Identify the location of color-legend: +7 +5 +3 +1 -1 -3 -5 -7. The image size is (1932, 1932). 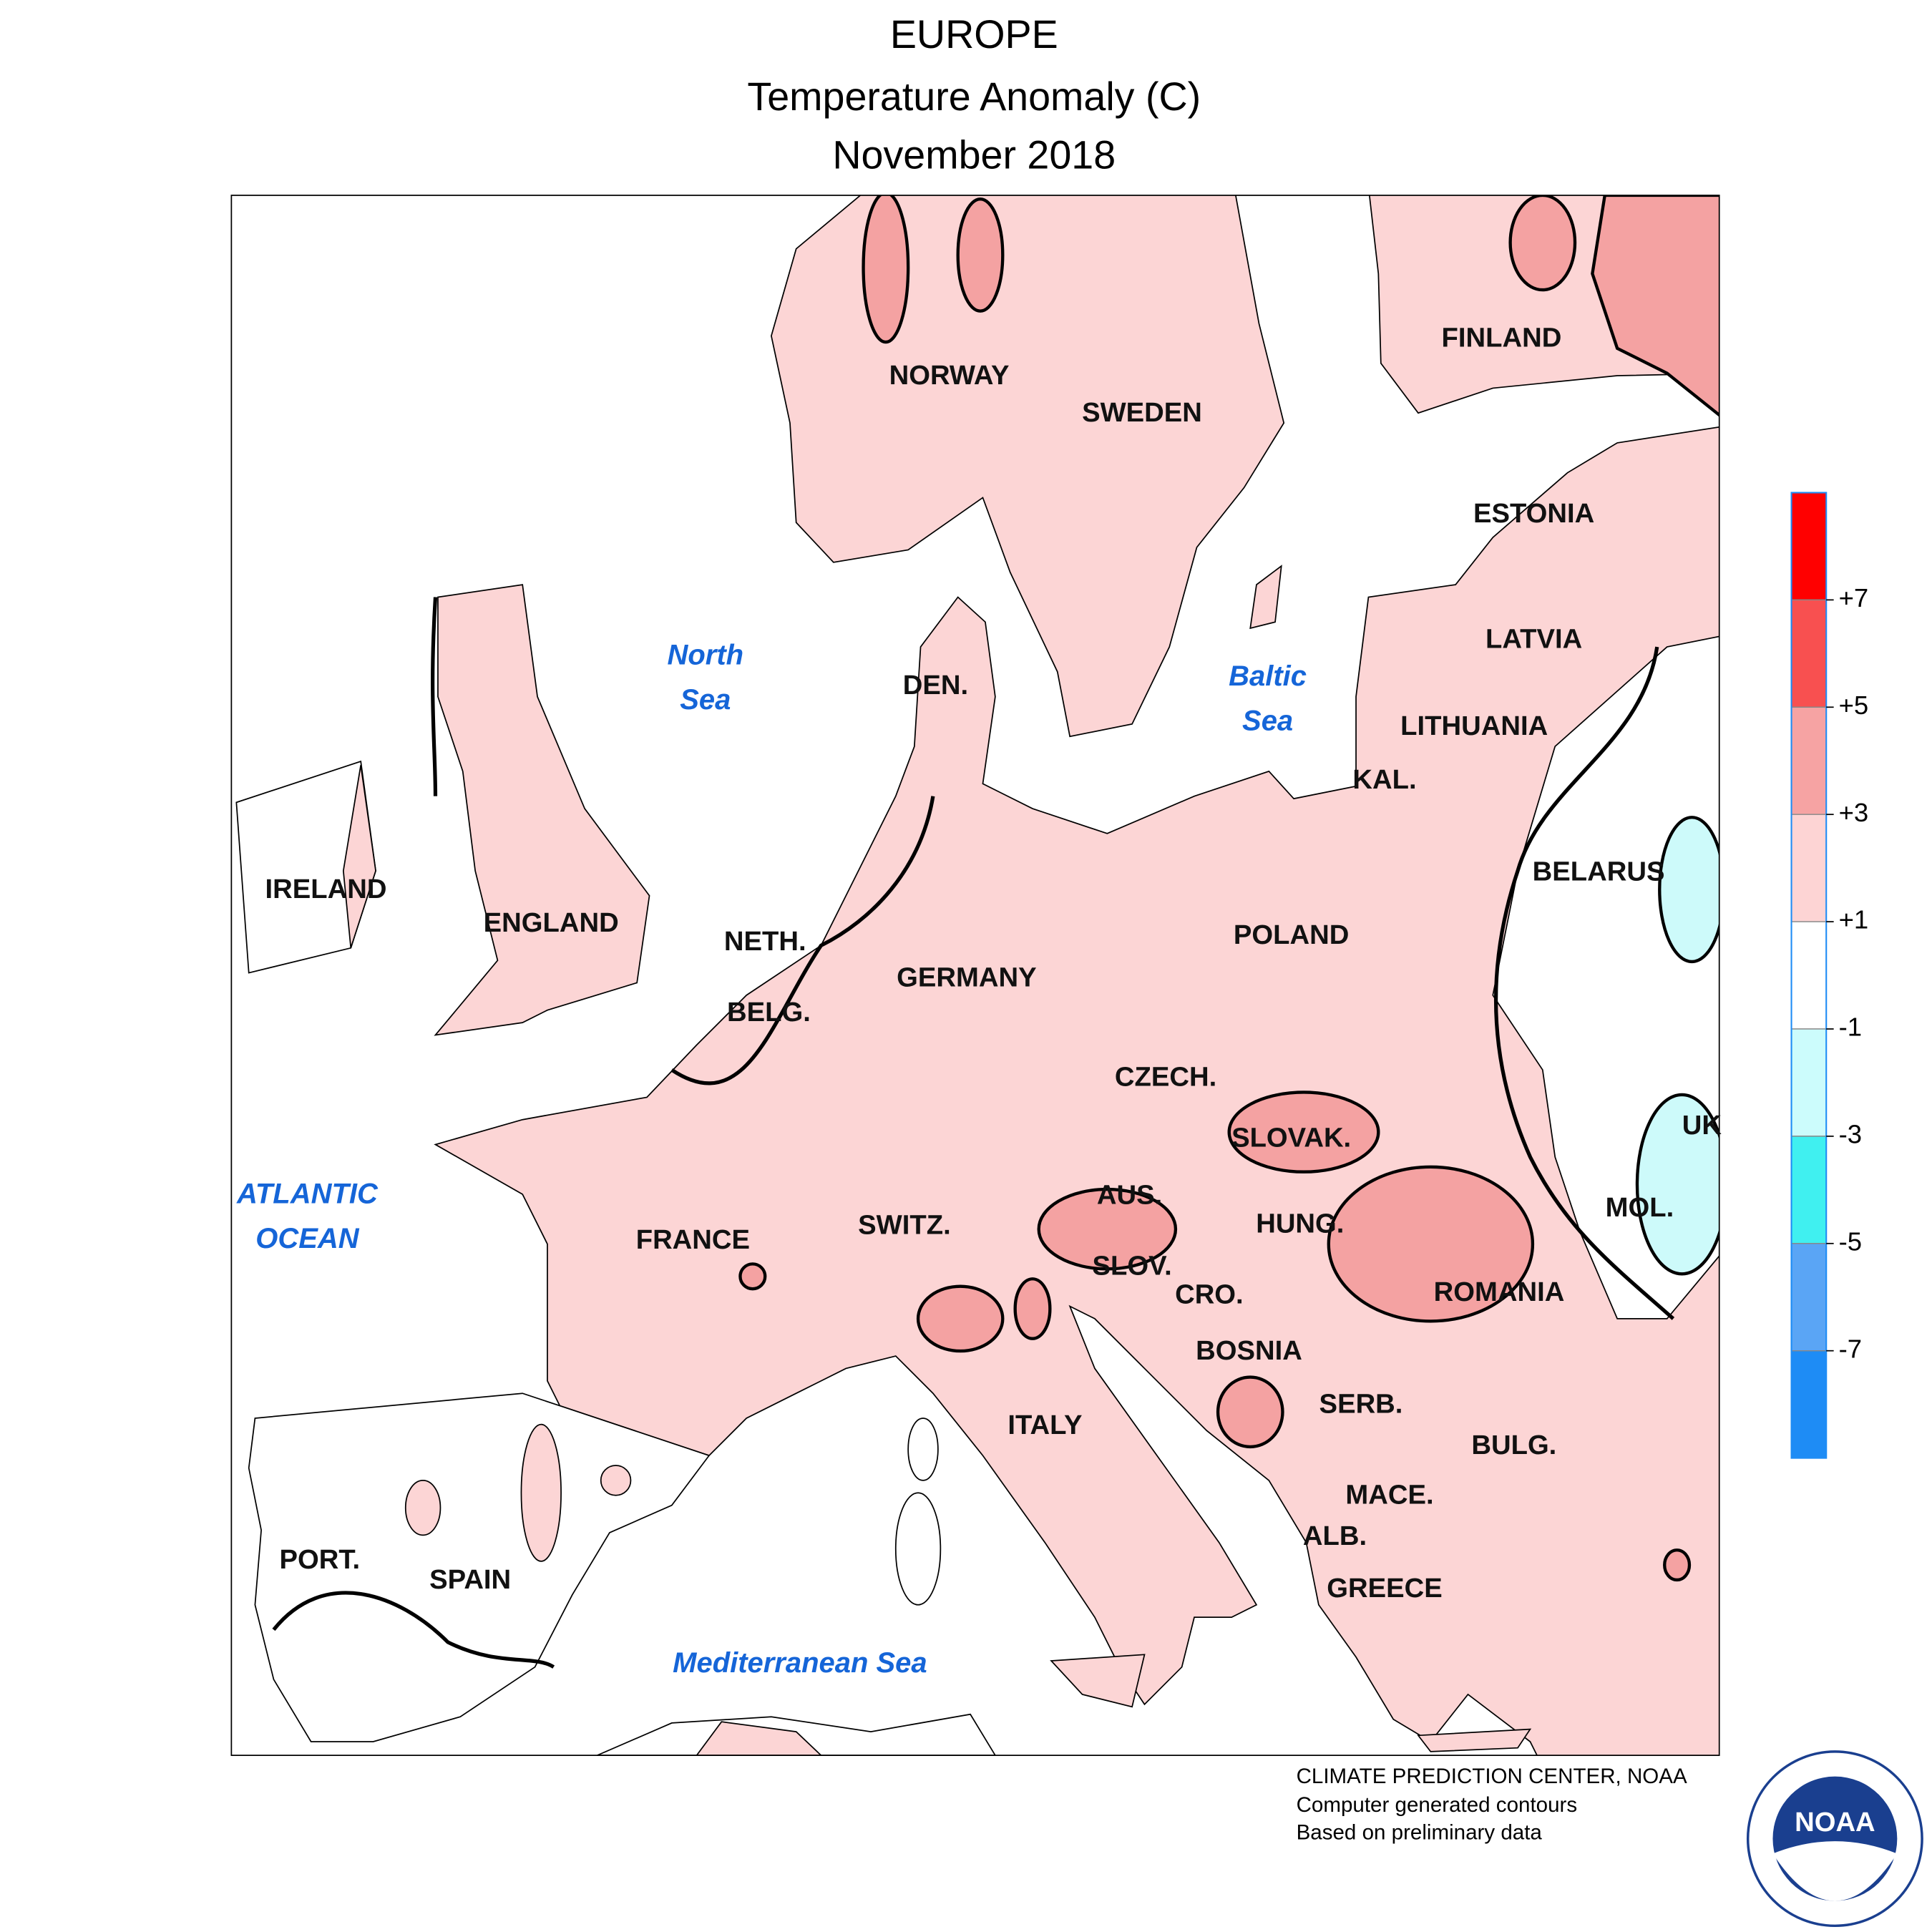
(1830, 975).